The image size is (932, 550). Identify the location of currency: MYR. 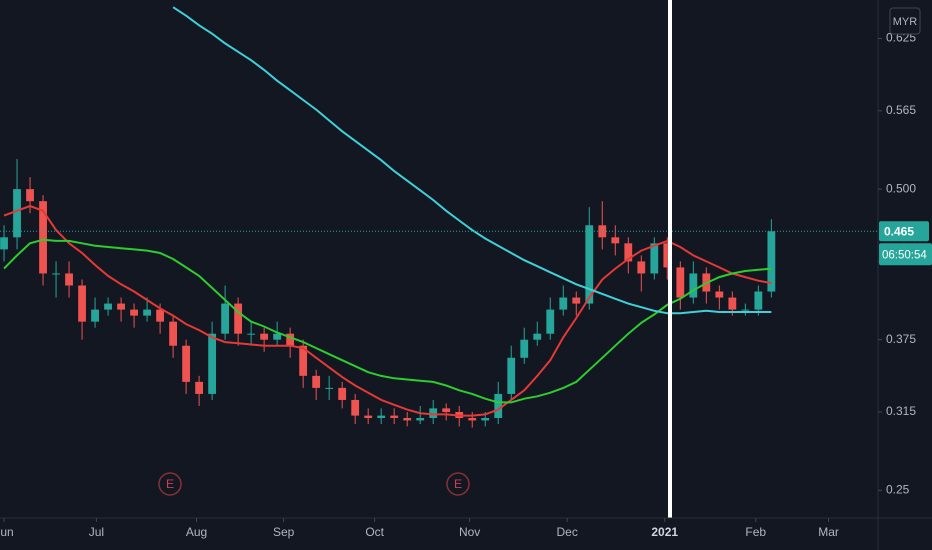
(905, 22).